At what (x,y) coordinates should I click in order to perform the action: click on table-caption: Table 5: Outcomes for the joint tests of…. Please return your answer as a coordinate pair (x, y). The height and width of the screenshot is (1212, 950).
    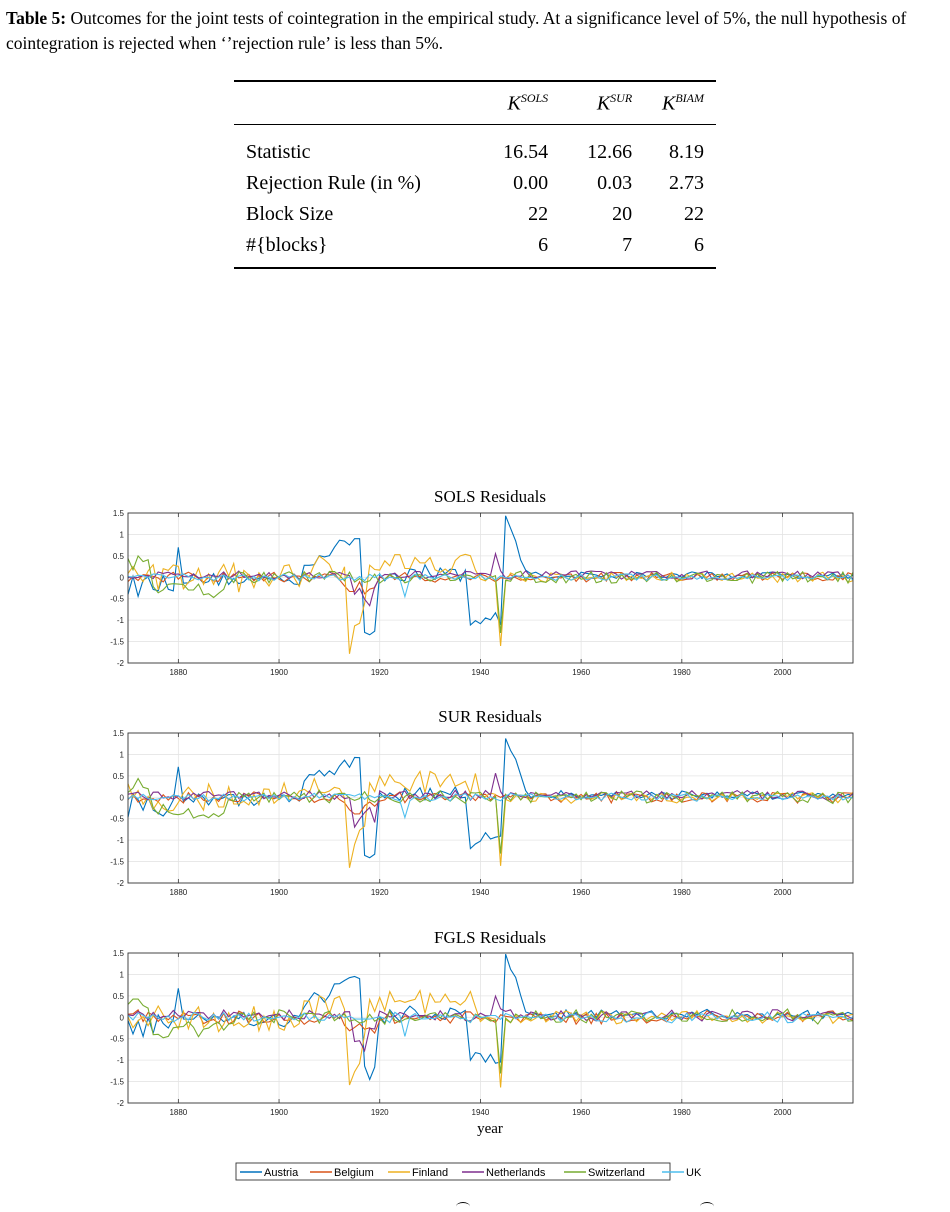
    Looking at the image, I should click on (476, 31).